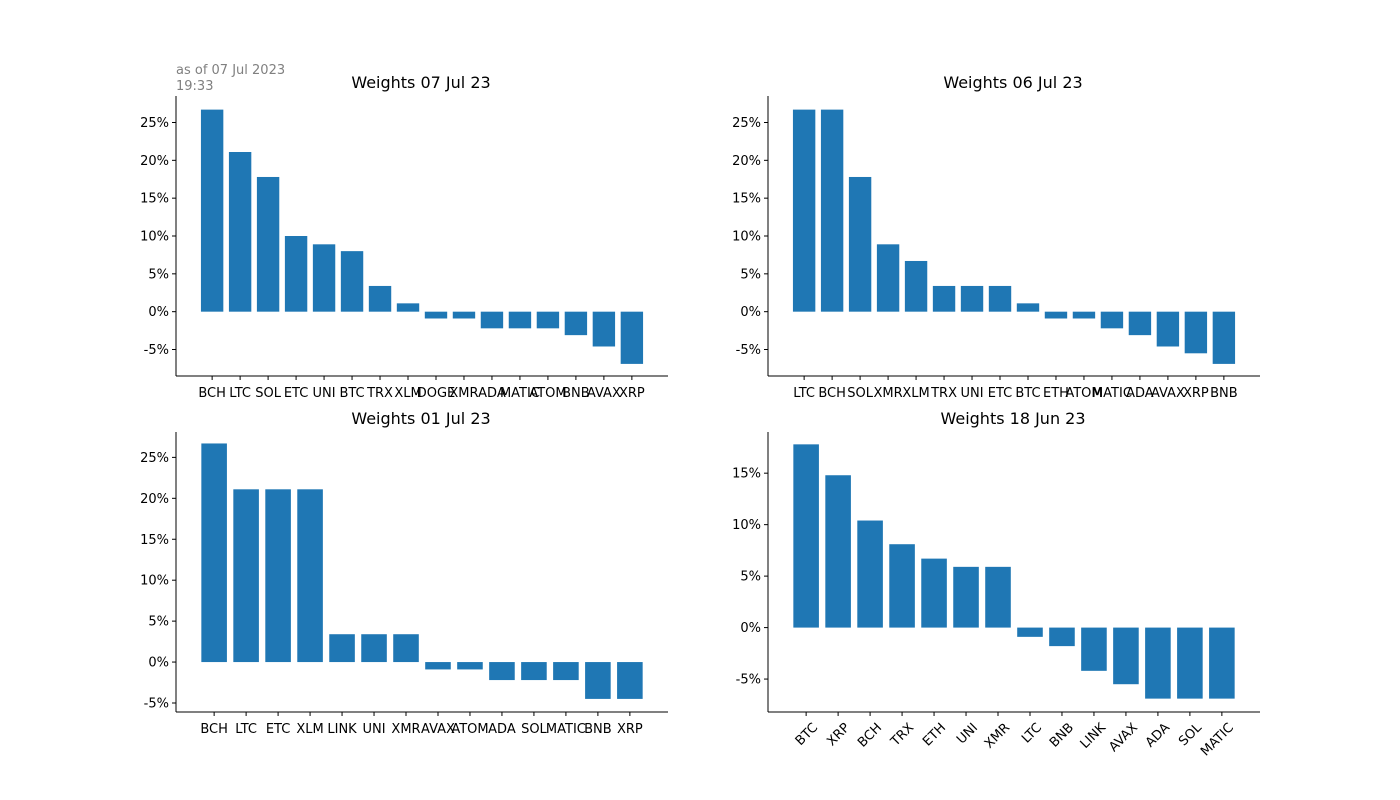 This screenshot has height=800, width=1400. I want to click on x-tick-label: BCH, so click(214, 729).